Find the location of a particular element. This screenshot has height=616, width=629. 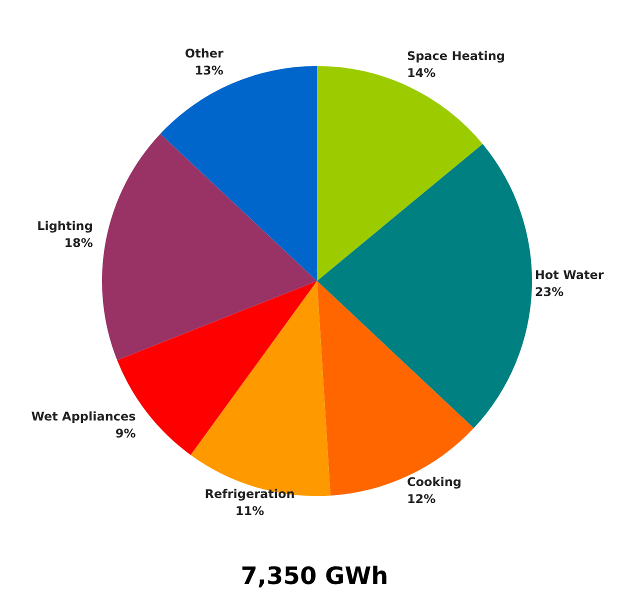

slice-label: Hot Water is located at coordinates (569, 275).